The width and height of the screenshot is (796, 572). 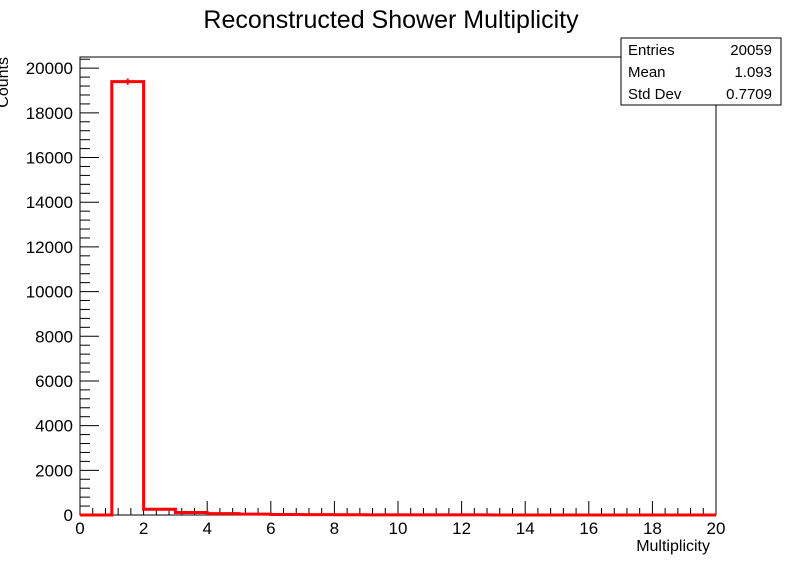 What do you see at coordinates (54, 426) in the screenshot?
I see `y-tick-label: 4000` at bounding box center [54, 426].